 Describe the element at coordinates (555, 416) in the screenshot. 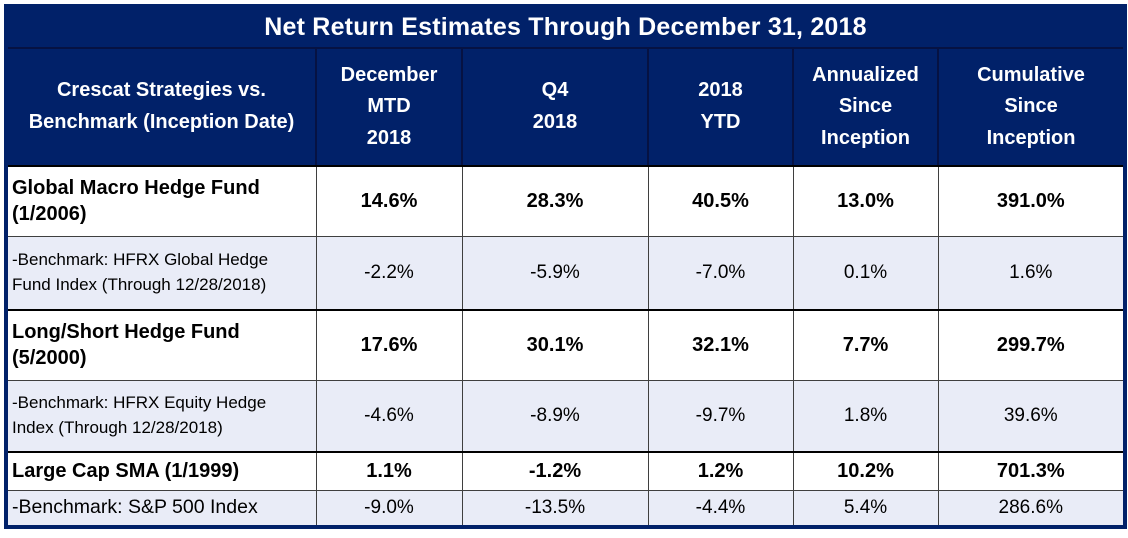

I see `value-cell: -8.9%` at that location.